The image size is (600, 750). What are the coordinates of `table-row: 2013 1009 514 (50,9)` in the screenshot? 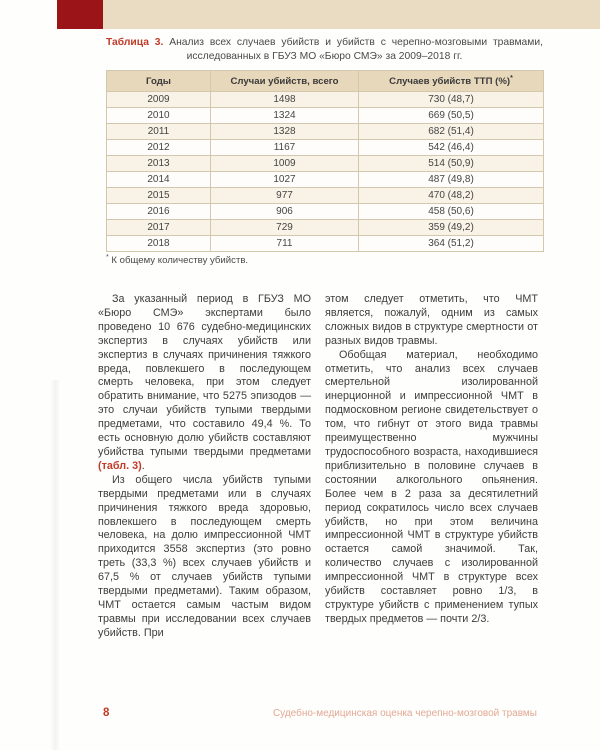 It's located at (325, 163).